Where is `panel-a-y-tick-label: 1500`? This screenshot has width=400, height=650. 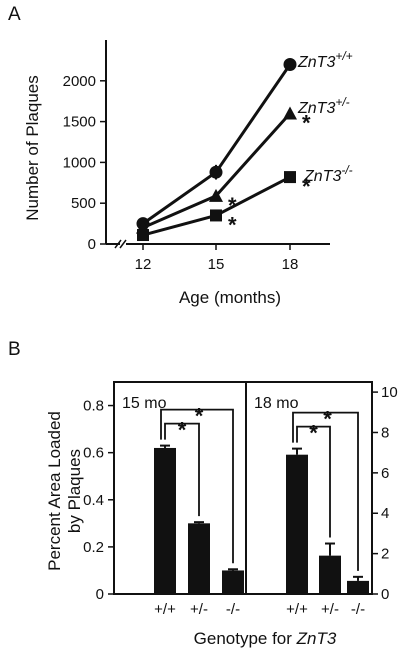
panel-a-y-tick-label: 1500 is located at coordinates (79, 122).